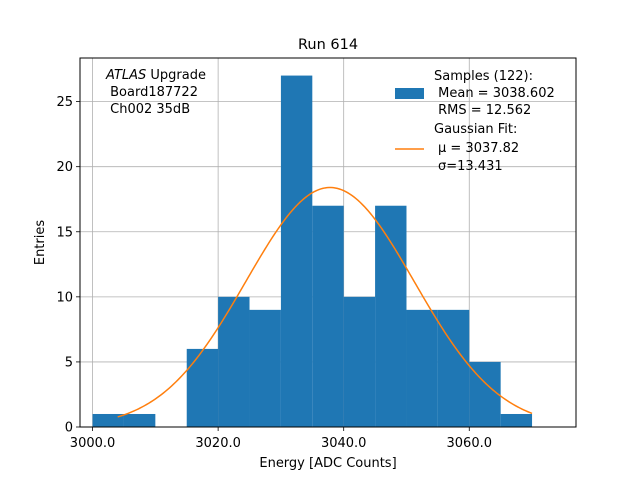  I want to click on x-axis-ticks: 3000.0 3020.0 3040.0 3060.0, so click(281, 439).